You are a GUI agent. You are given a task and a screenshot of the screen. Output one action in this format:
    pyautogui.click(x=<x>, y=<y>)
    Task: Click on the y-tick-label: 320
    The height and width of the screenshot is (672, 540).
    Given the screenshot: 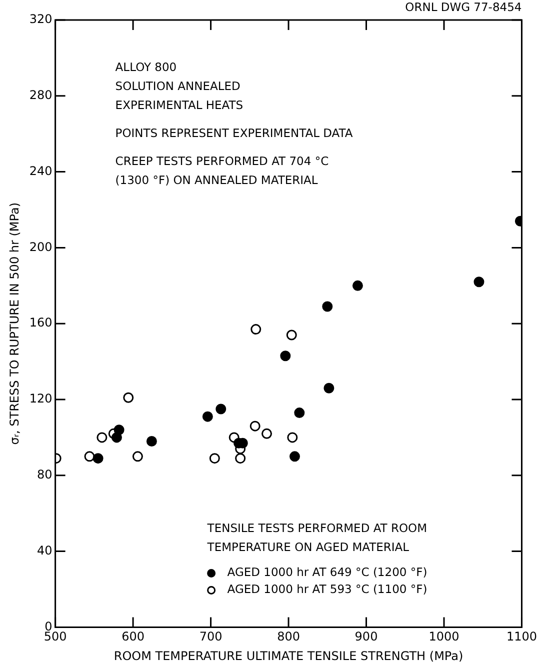 What is the action you would take?
    pyautogui.click(x=40, y=19)
    